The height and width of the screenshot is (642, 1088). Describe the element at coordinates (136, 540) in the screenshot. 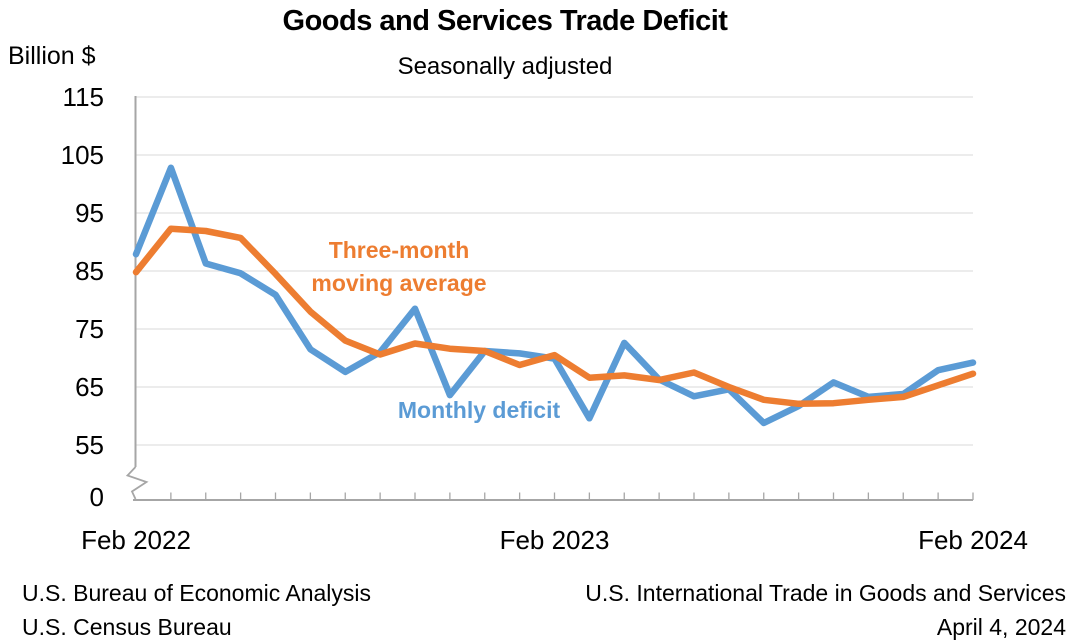

I see `x-tick-label: Feb 2022` at that location.